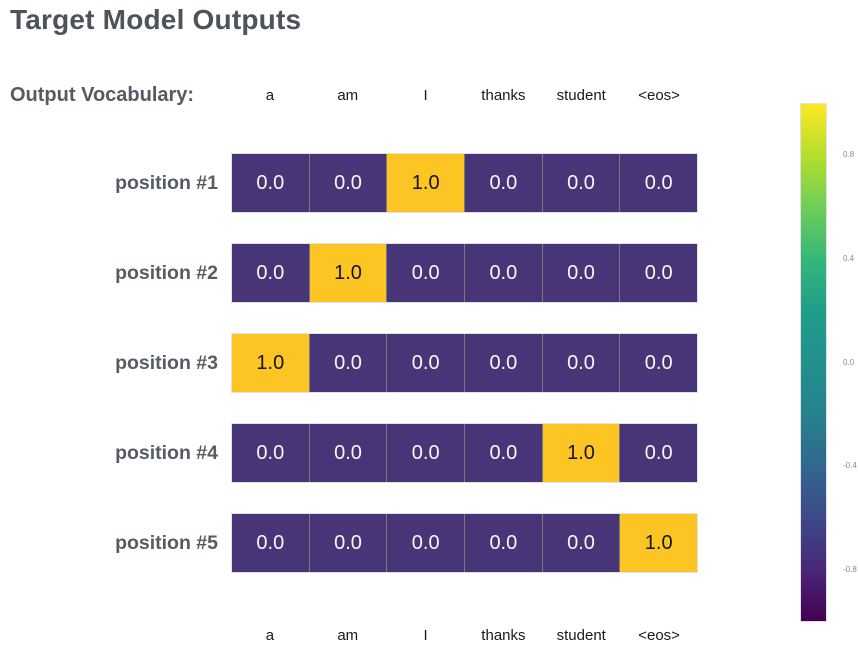 The width and height of the screenshot is (858, 667). What do you see at coordinates (156, 19) in the screenshot?
I see `figure-title: Target Model Outputs` at bounding box center [156, 19].